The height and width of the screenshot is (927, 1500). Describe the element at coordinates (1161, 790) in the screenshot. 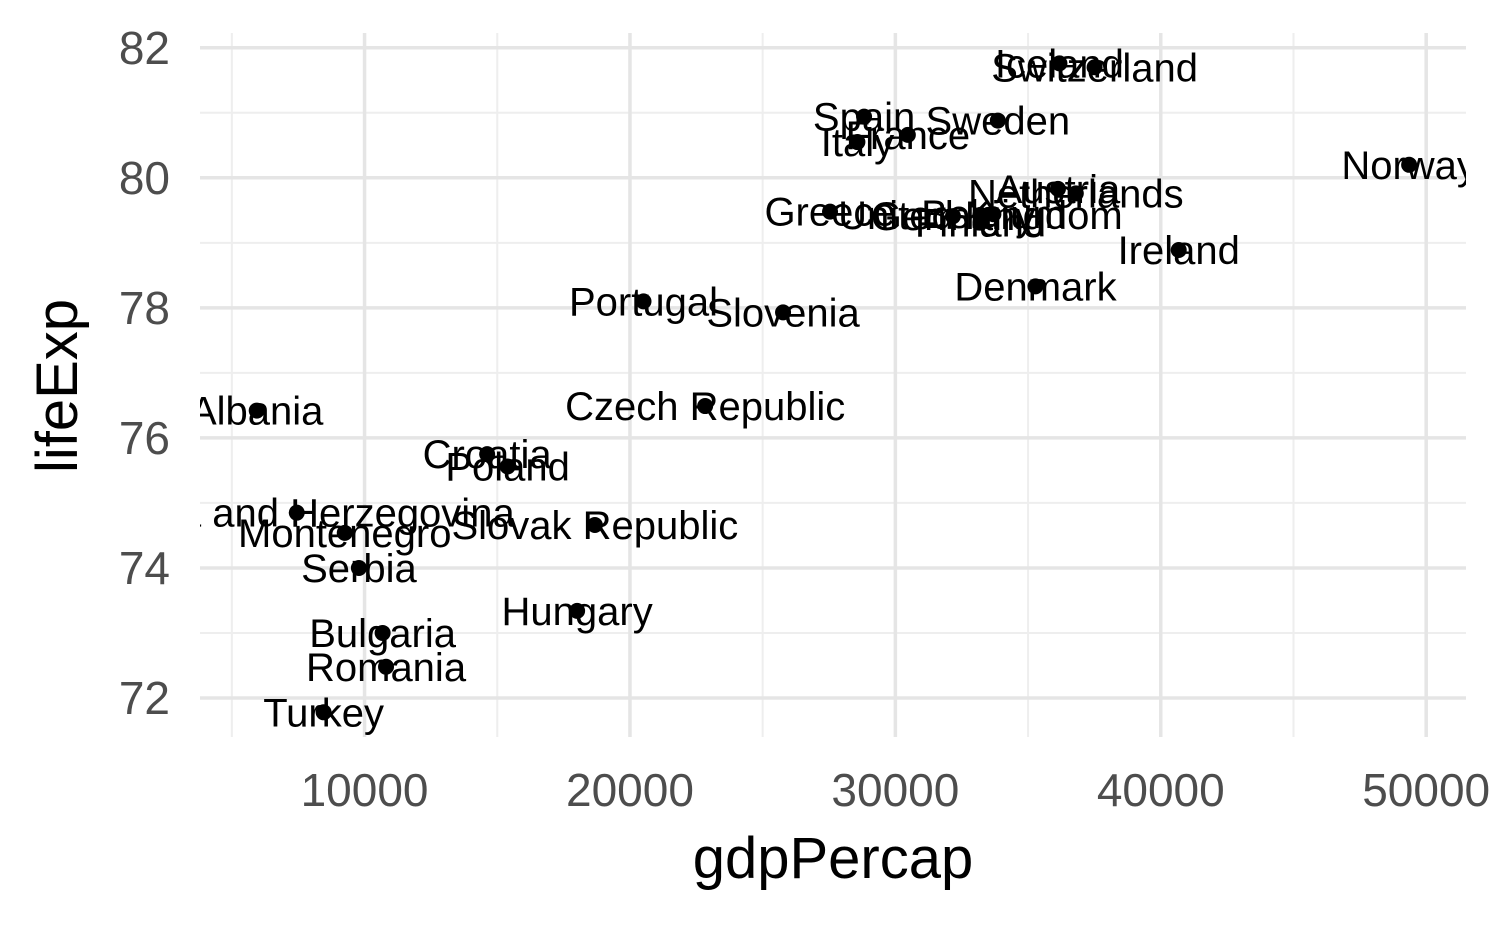

I see `x-tick-label: 40000` at that location.